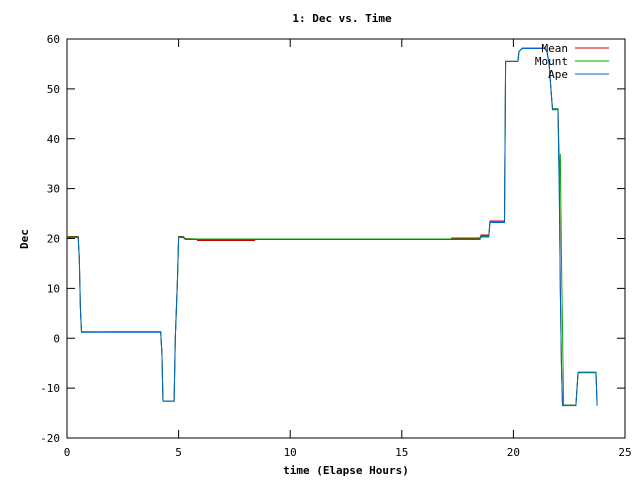 The image size is (640, 480). I want to click on legend-label-ape: Ape, so click(558, 74).